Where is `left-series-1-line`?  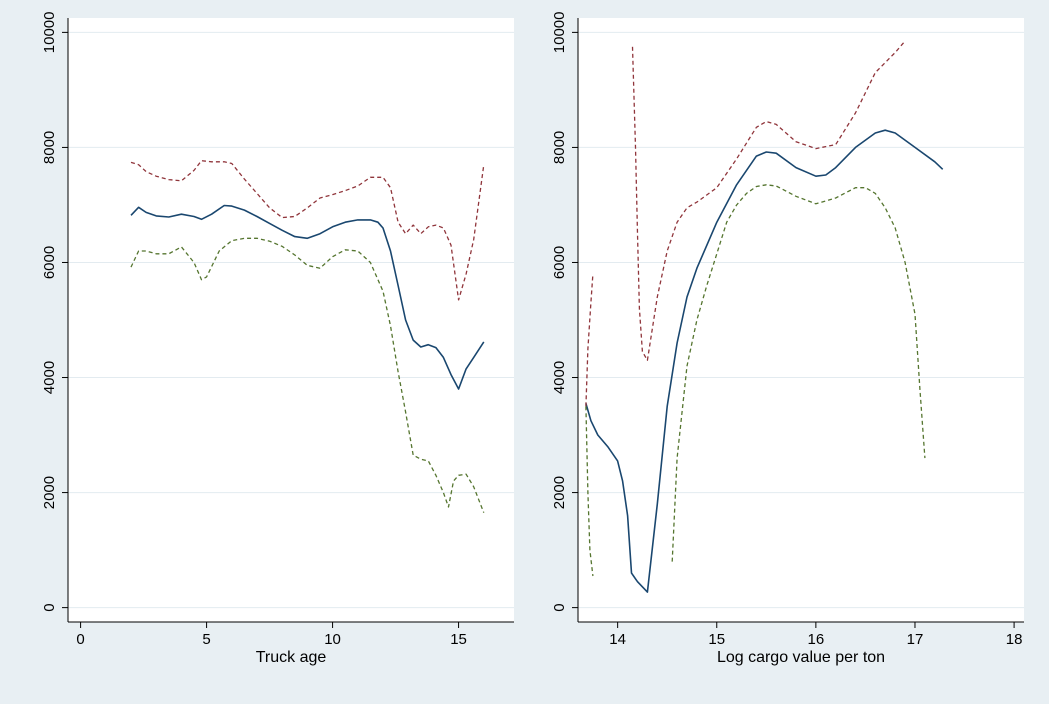
left-series-1-line is located at coordinates (307, 230).